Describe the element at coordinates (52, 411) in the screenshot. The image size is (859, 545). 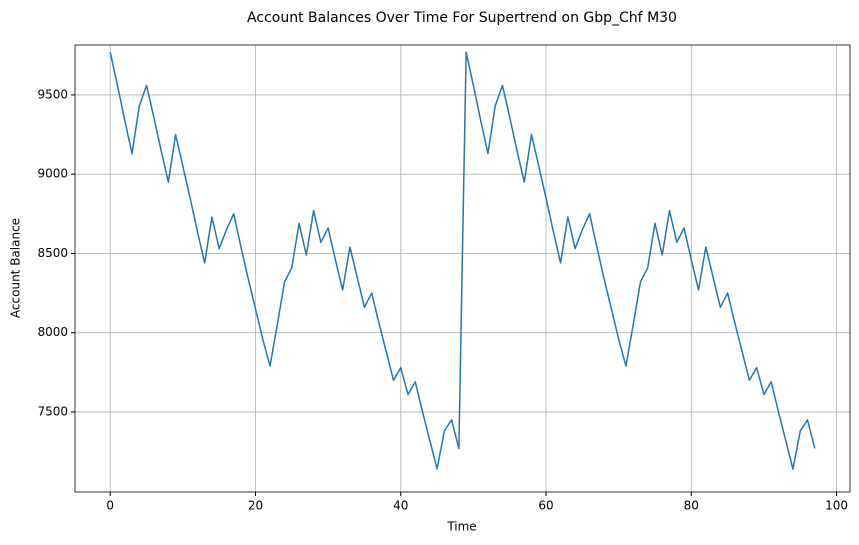
I see `y-tick-label: 7500` at that location.